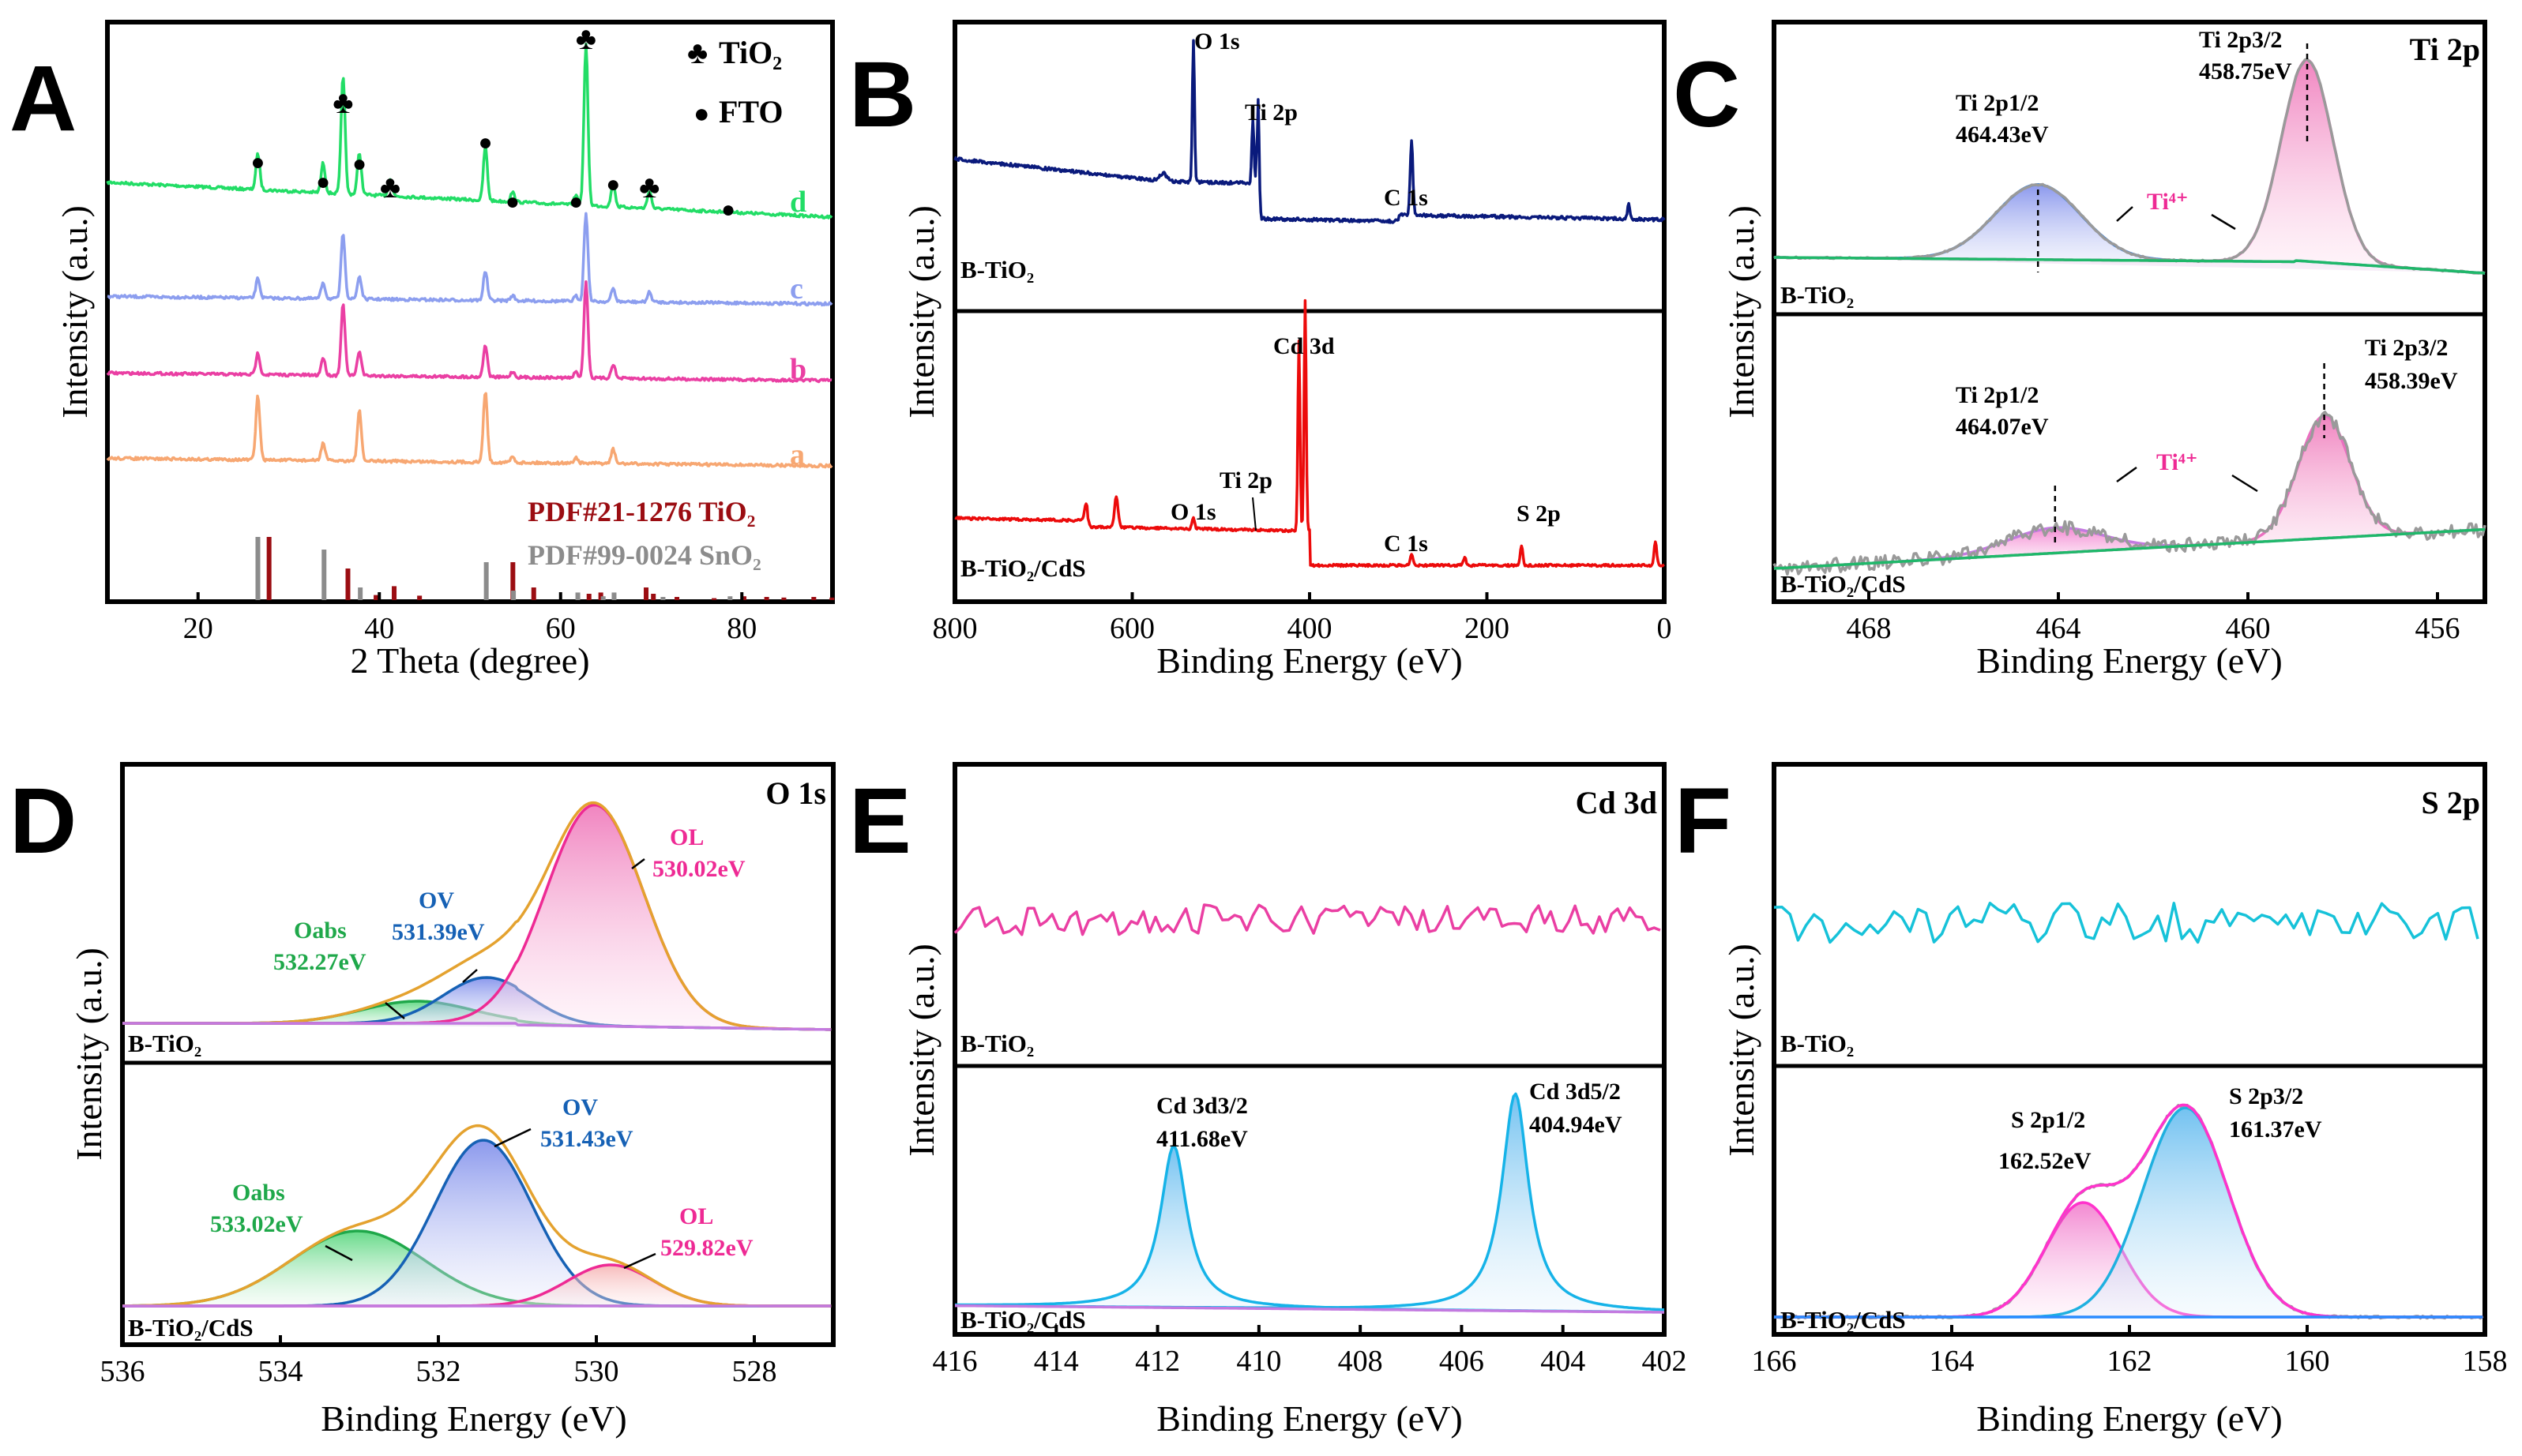  I want to click on panel-f-label: F, so click(1702, 821).